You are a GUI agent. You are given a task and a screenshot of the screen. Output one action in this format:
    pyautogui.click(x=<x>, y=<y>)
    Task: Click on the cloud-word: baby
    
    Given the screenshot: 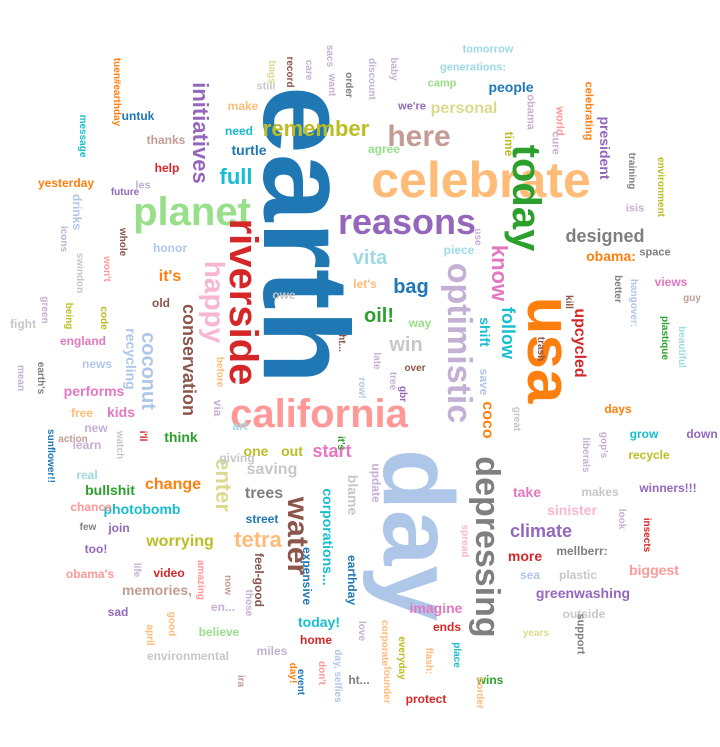 What is the action you would take?
    pyautogui.click(x=393, y=69)
    